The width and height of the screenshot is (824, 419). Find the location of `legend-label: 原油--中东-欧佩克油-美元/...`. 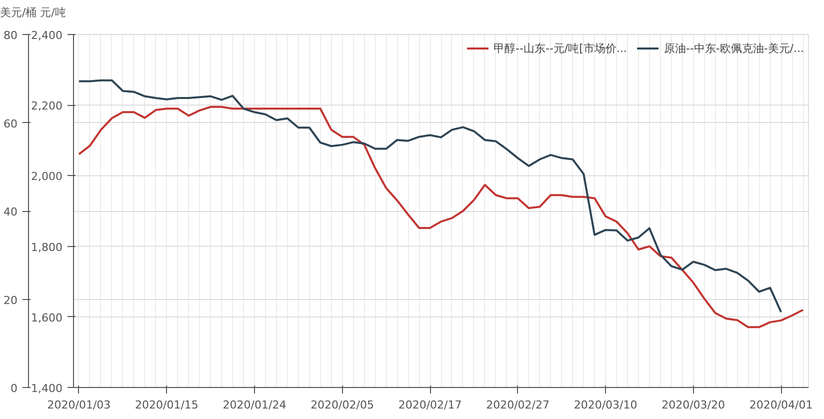

legend-label: 原油--中东-欧佩克油-美元/... is located at coordinates (734, 48).